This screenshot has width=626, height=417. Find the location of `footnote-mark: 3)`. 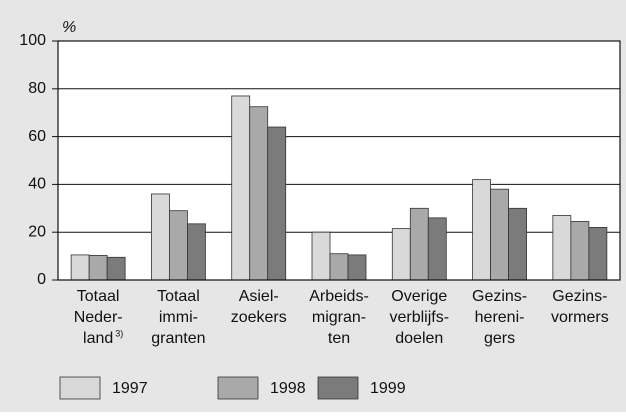

footnote-mark: 3) is located at coordinates (119, 333).